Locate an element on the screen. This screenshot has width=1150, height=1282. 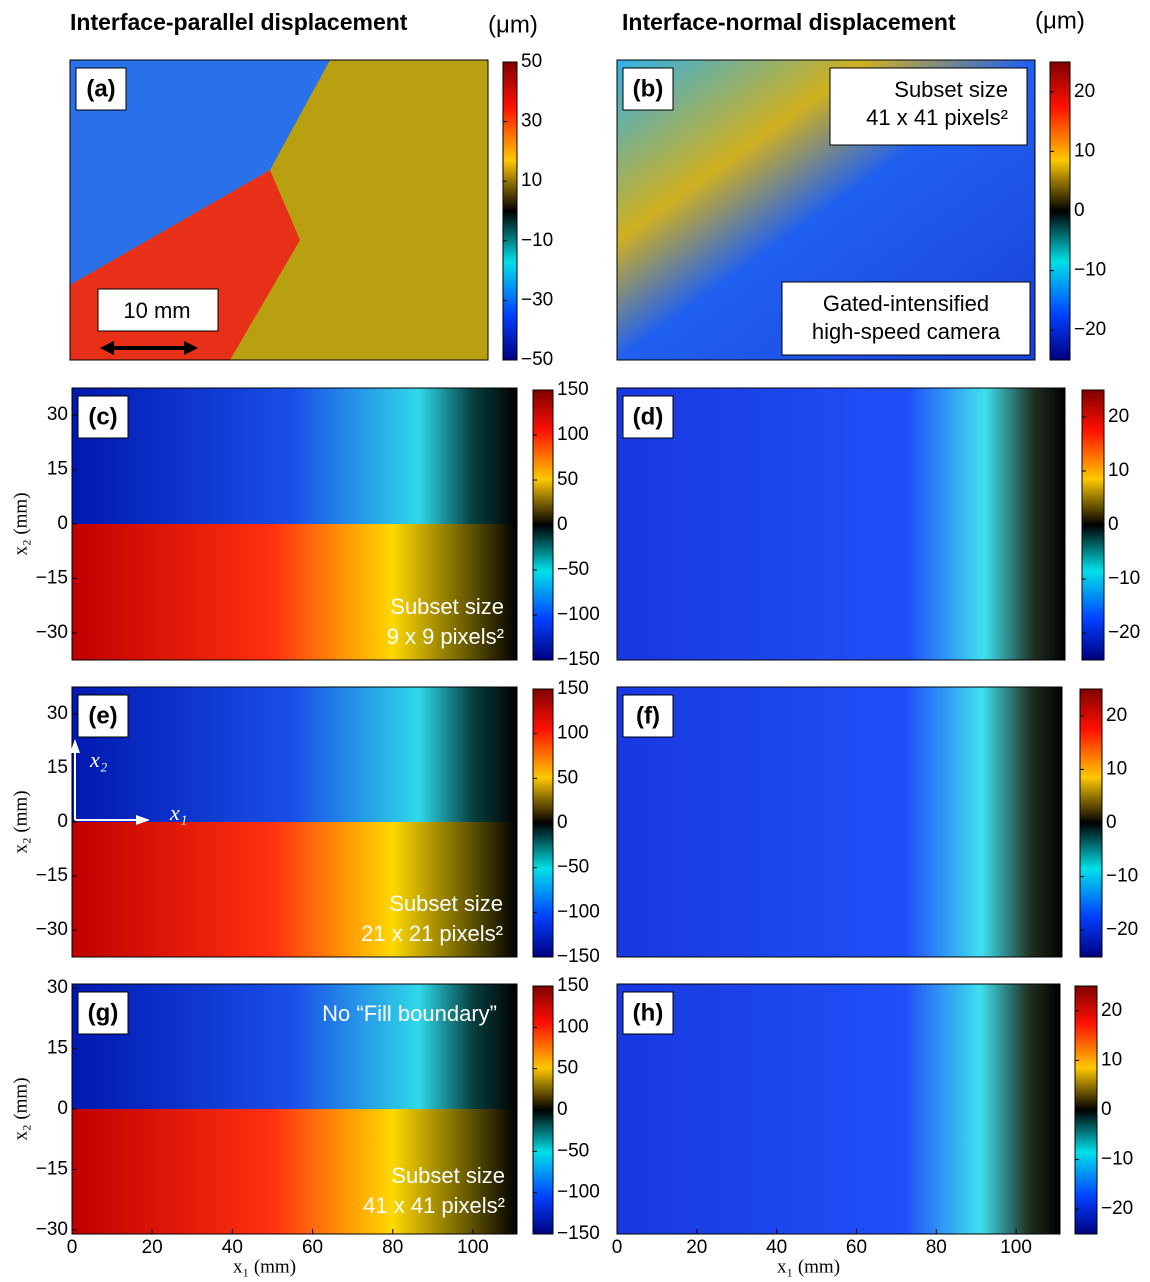
annotation: Gated-intensified is located at coordinates (906, 303).